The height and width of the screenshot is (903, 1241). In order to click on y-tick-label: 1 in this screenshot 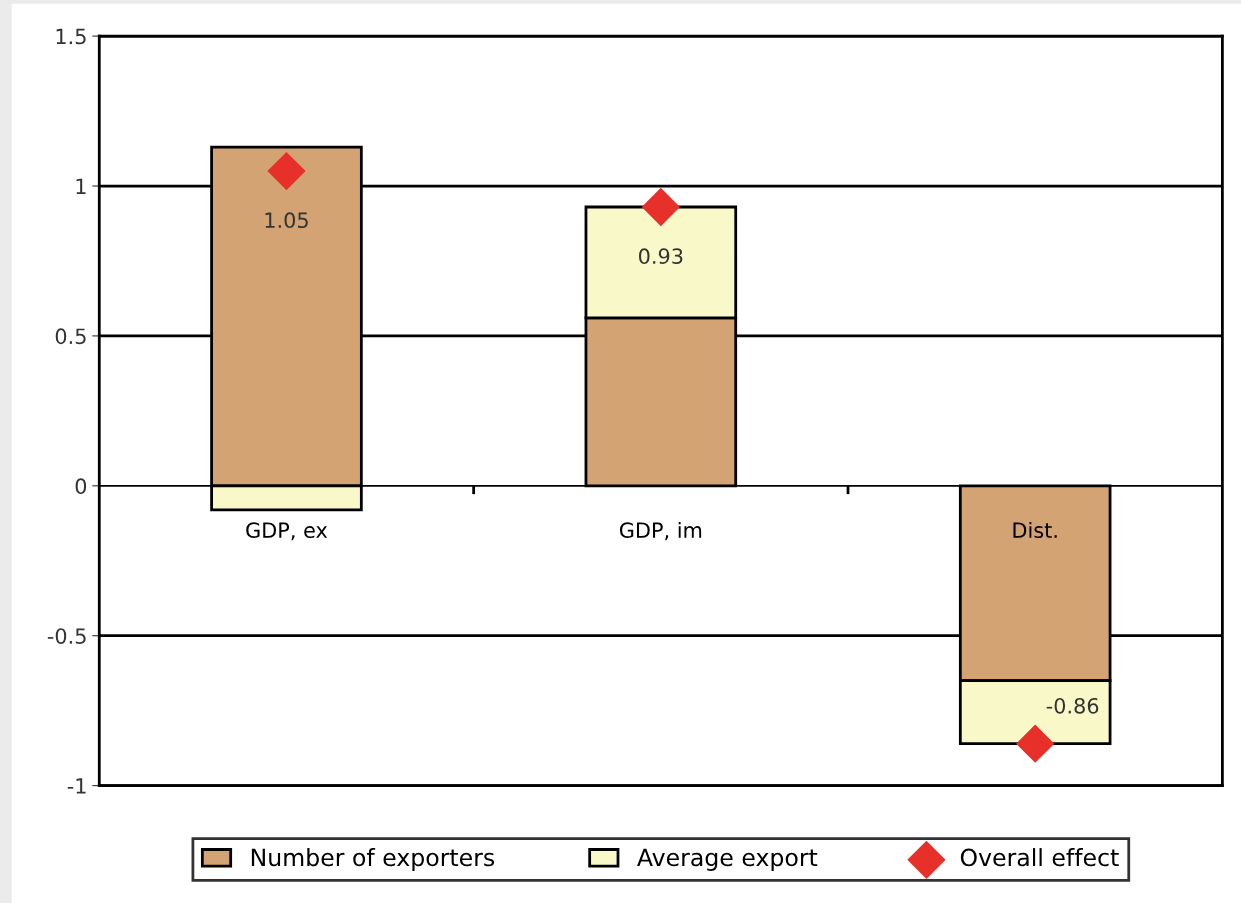, I will do `click(81, 186)`.